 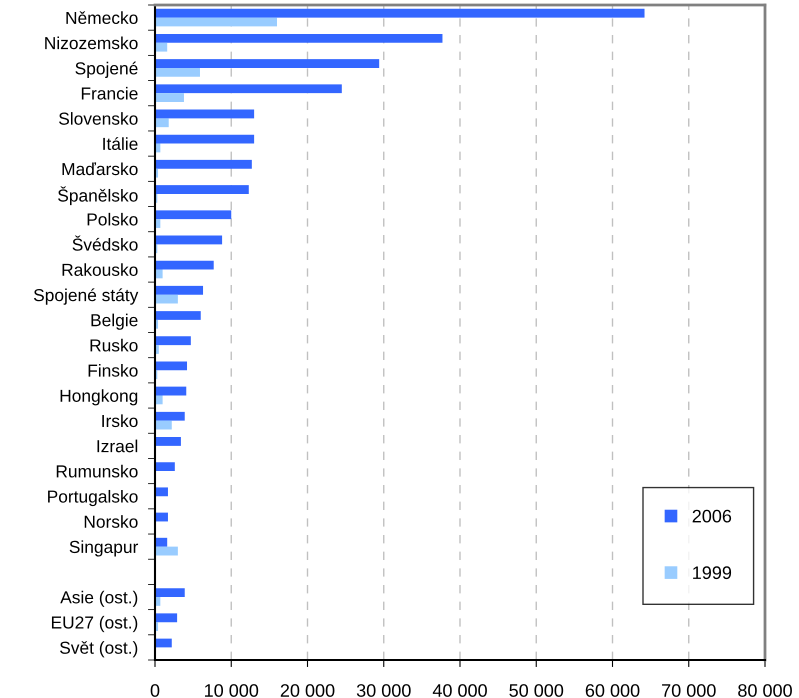 What do you see at coordinates (113, 370) in the screenshot?
I see `y-tick-label: Finsko` at bounding box center [113, 370].